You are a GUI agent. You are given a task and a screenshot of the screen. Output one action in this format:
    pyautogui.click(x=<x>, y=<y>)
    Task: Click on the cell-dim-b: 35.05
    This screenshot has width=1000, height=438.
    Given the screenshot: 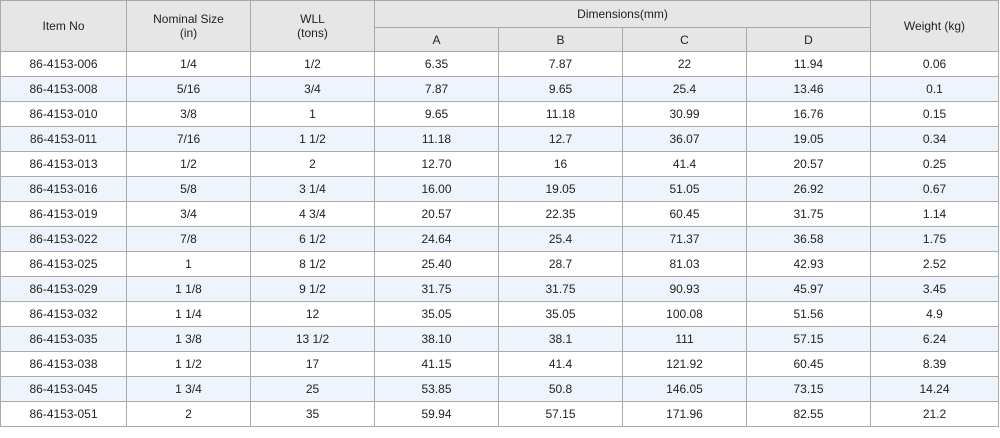 What is the action you would take?
    pyautogui.click(x=560, y=314)
    